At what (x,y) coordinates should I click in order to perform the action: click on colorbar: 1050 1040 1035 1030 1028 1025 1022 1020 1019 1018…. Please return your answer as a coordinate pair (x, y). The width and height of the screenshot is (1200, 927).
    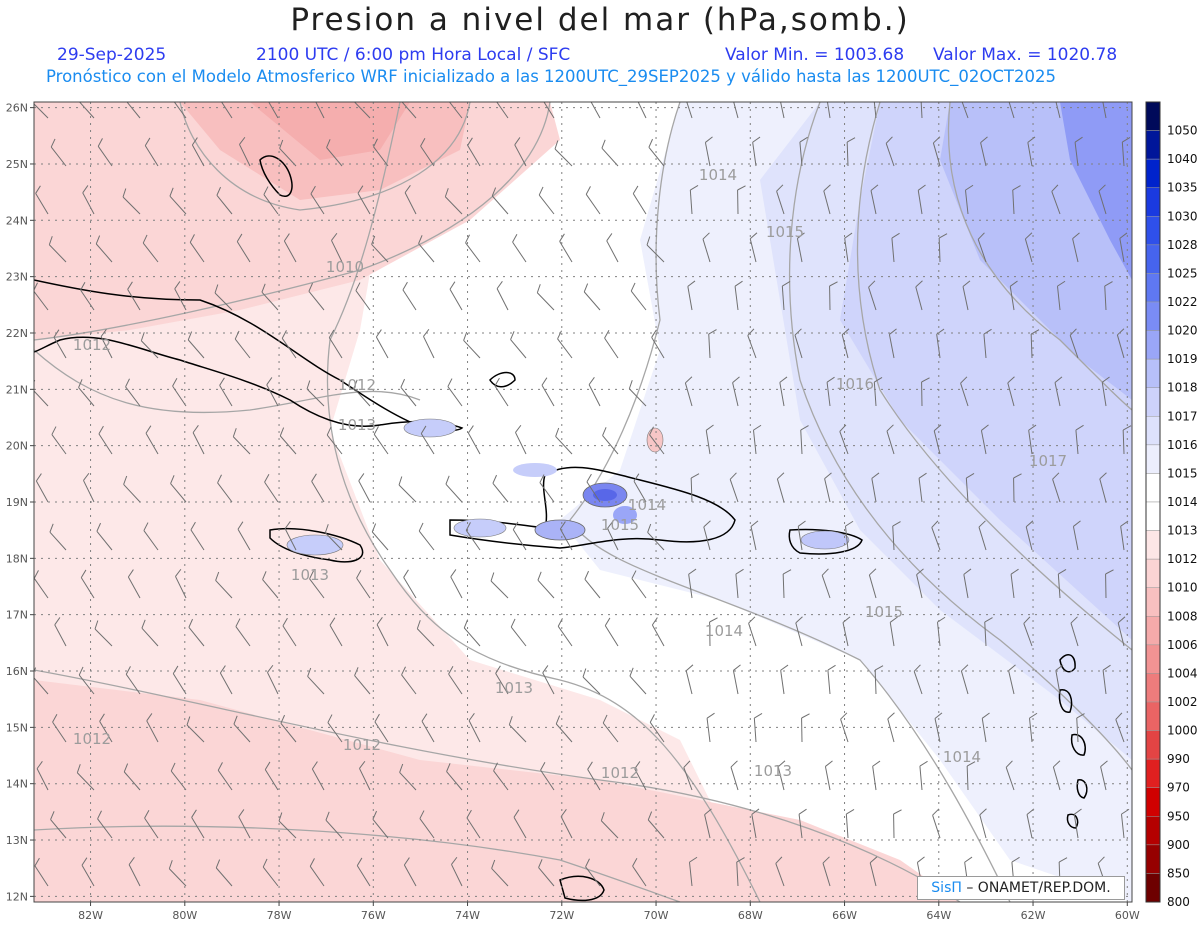
    Looking at the image, I should click on (1171, 505).